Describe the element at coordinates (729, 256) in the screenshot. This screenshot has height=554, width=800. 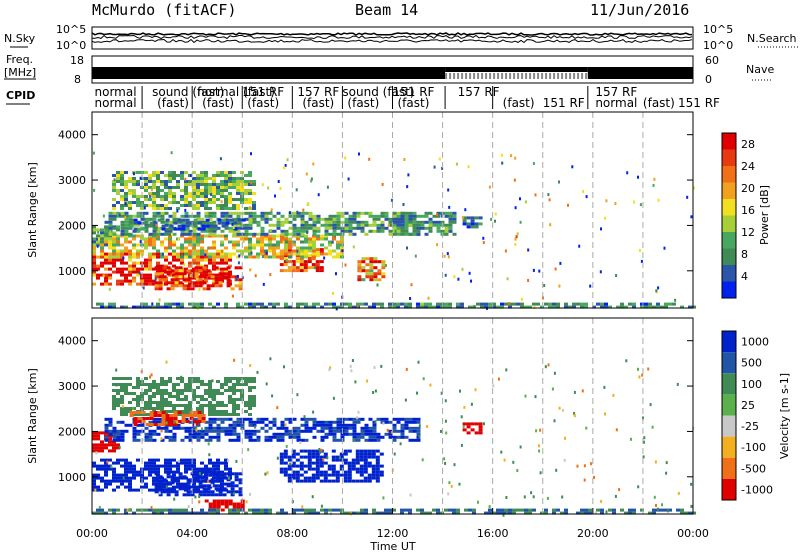
I see `colorbar-swatch` at that location.